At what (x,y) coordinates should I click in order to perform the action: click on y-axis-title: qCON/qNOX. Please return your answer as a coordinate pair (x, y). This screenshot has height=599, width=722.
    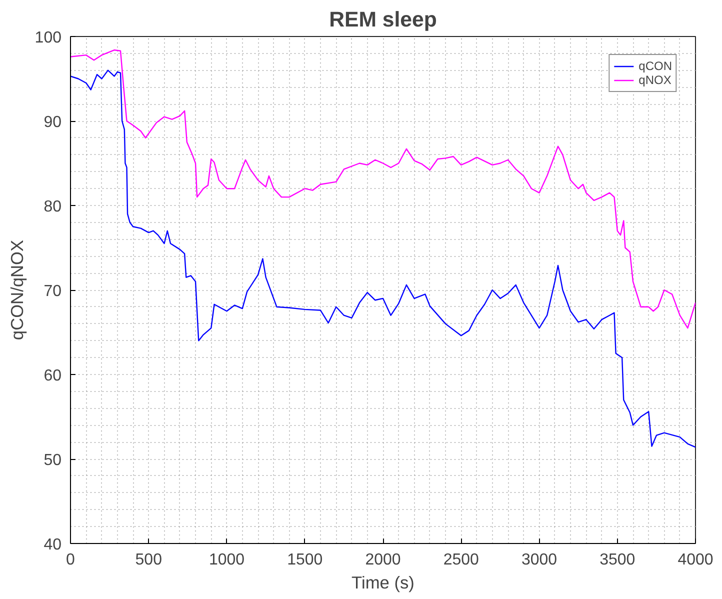
    Looking at the image, I should click on (16, 289).